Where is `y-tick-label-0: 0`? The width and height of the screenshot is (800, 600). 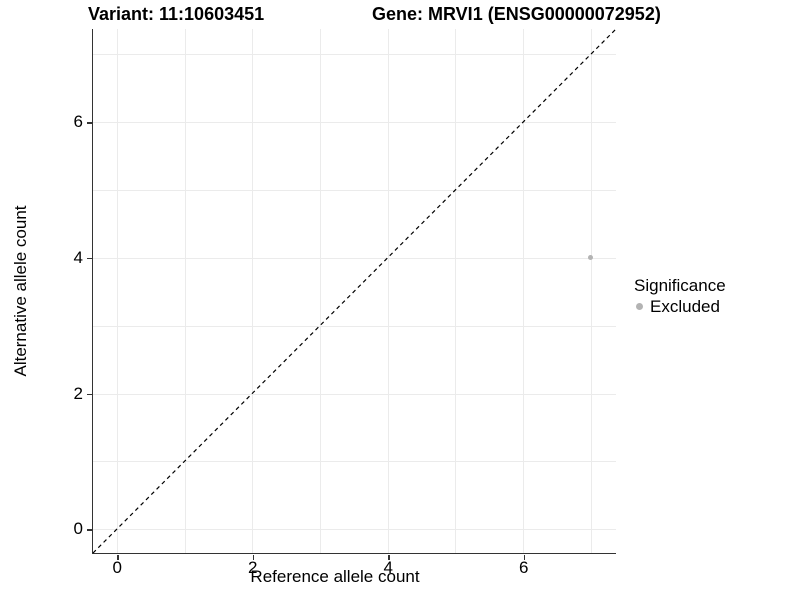
y-tick-label-0: 0 is located at coordinates (78, 529).